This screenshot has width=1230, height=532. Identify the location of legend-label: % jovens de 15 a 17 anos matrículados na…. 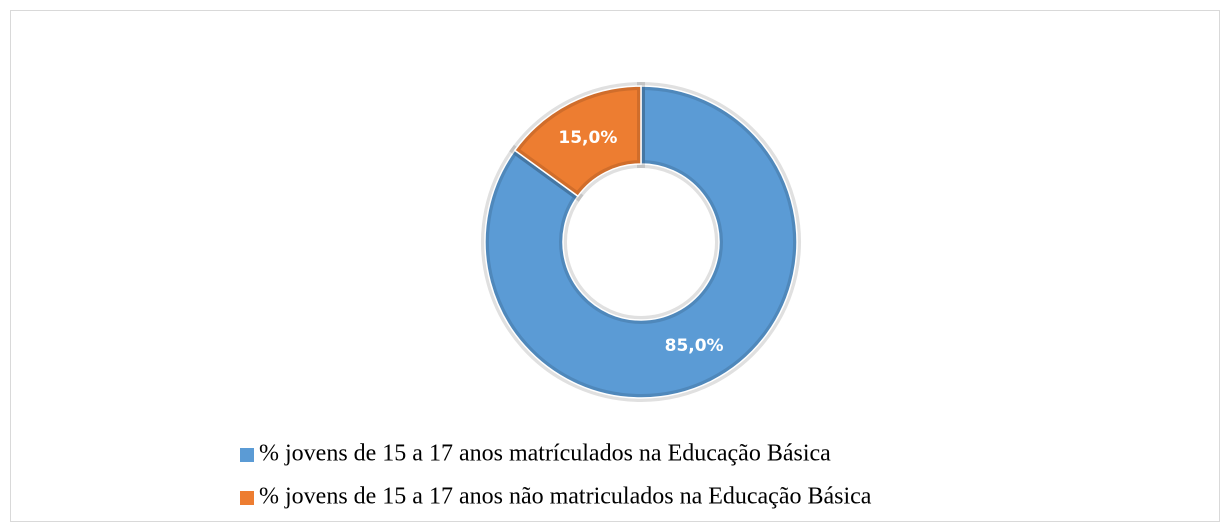
(545, 454).